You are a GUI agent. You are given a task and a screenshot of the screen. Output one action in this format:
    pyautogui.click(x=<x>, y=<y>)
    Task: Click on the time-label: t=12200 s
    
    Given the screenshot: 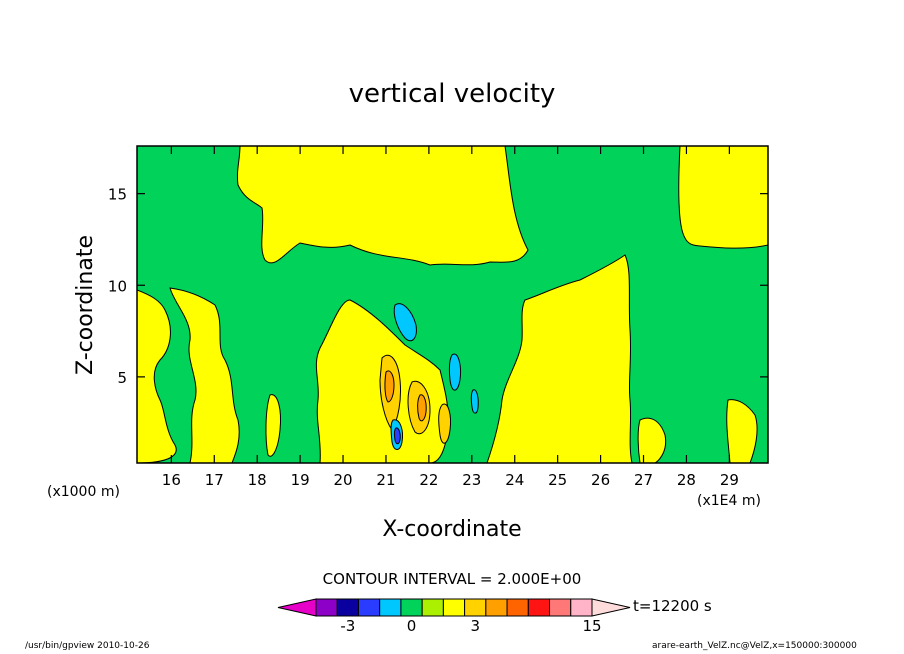 What is the action you would take?
    pyautogui.click(x=672, y=606)
    